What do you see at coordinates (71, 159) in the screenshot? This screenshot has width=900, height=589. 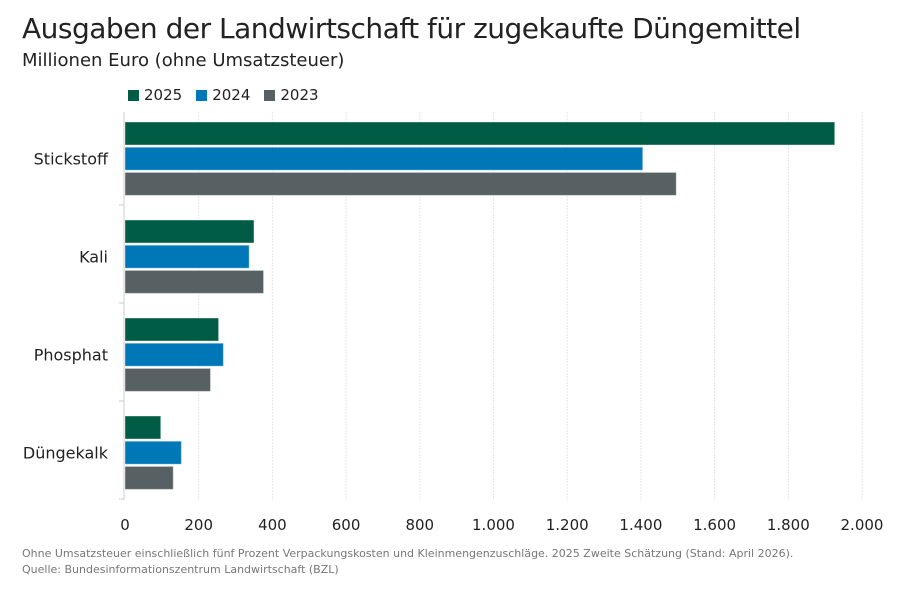 I see `category-label: Stickstoff` at bounding box center [71, 159].